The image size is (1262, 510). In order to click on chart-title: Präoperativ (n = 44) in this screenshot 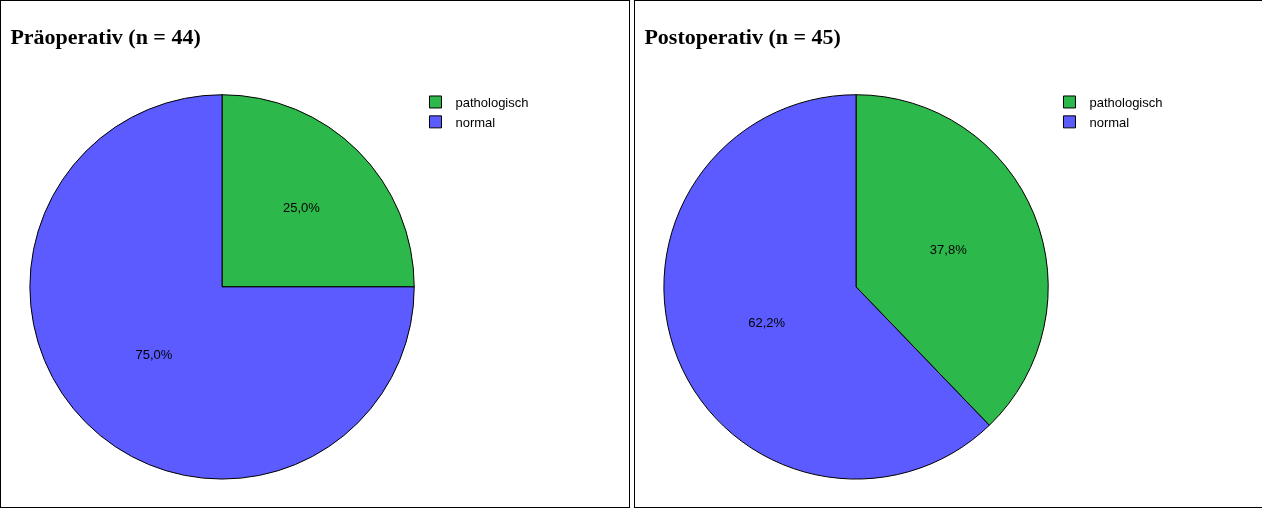, I will do `click(105, 37)`.